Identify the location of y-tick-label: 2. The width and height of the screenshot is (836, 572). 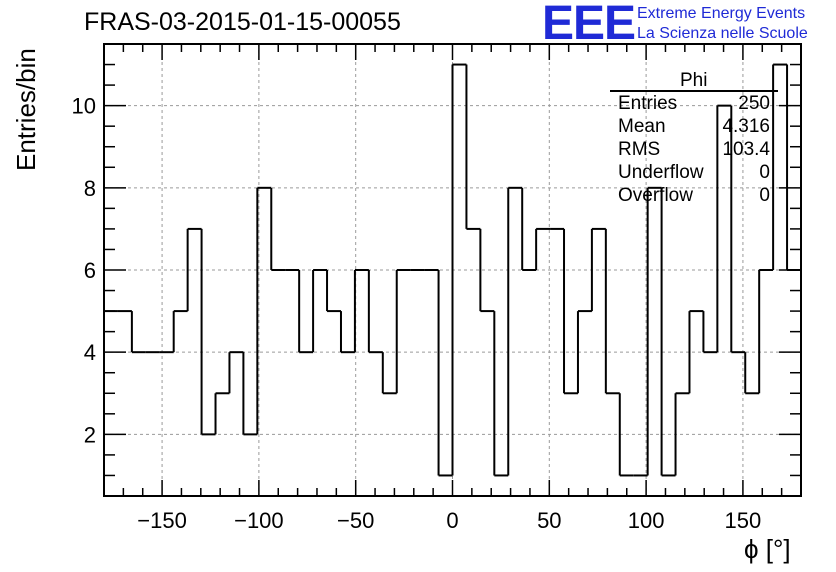
(90, 434).